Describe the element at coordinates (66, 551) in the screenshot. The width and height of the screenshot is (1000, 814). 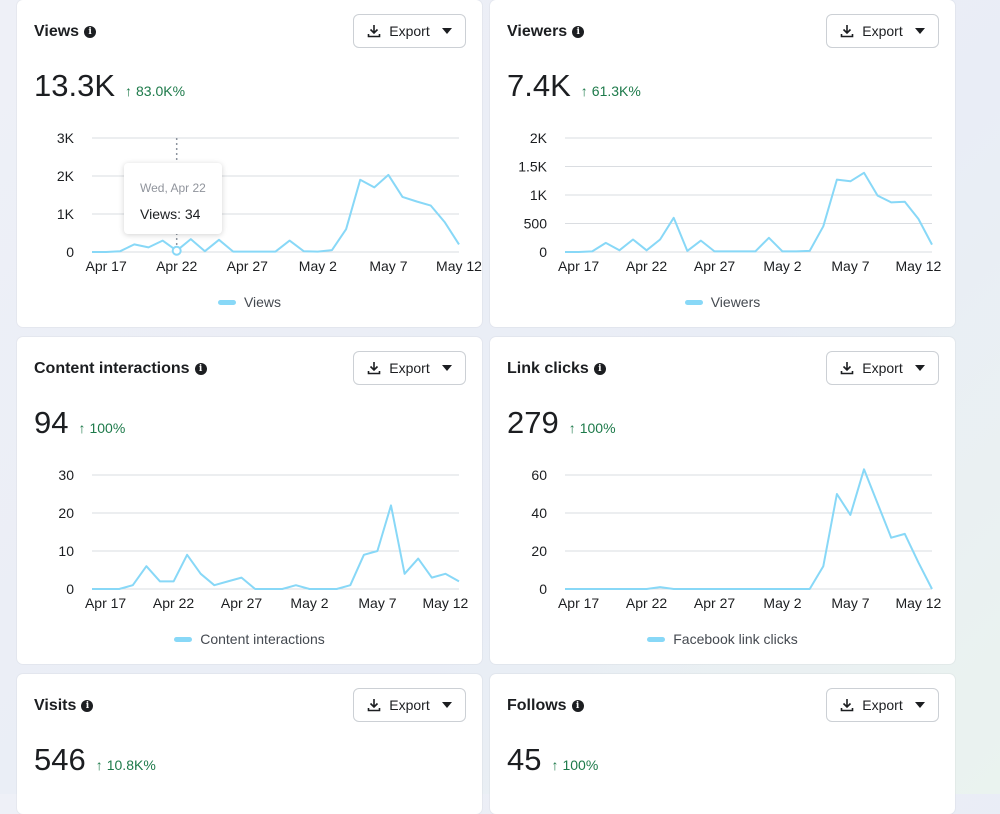
I see `y-tick-label: 10` at that location.